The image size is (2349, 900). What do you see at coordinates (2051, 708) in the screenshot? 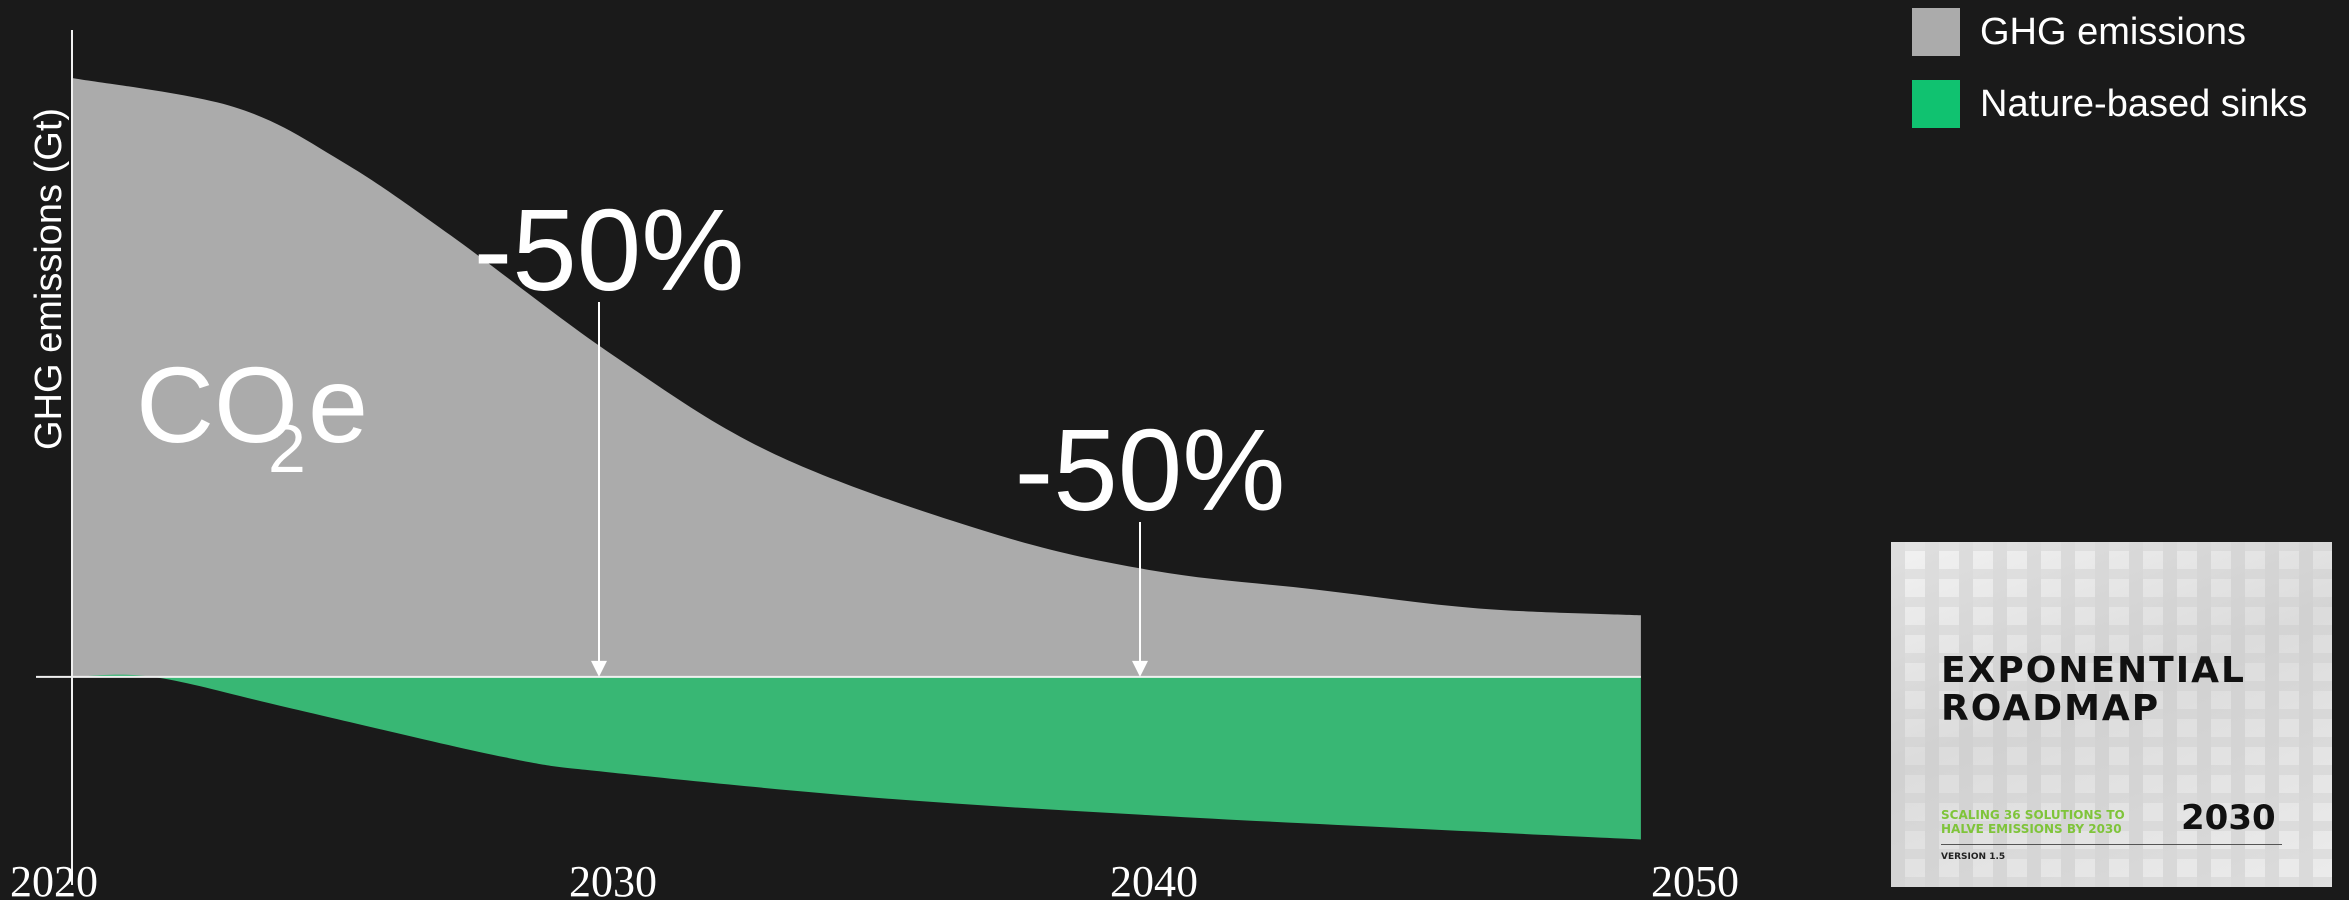
I see `cover-title-line2: ROADMAP` at bounding box center [2051, 708].